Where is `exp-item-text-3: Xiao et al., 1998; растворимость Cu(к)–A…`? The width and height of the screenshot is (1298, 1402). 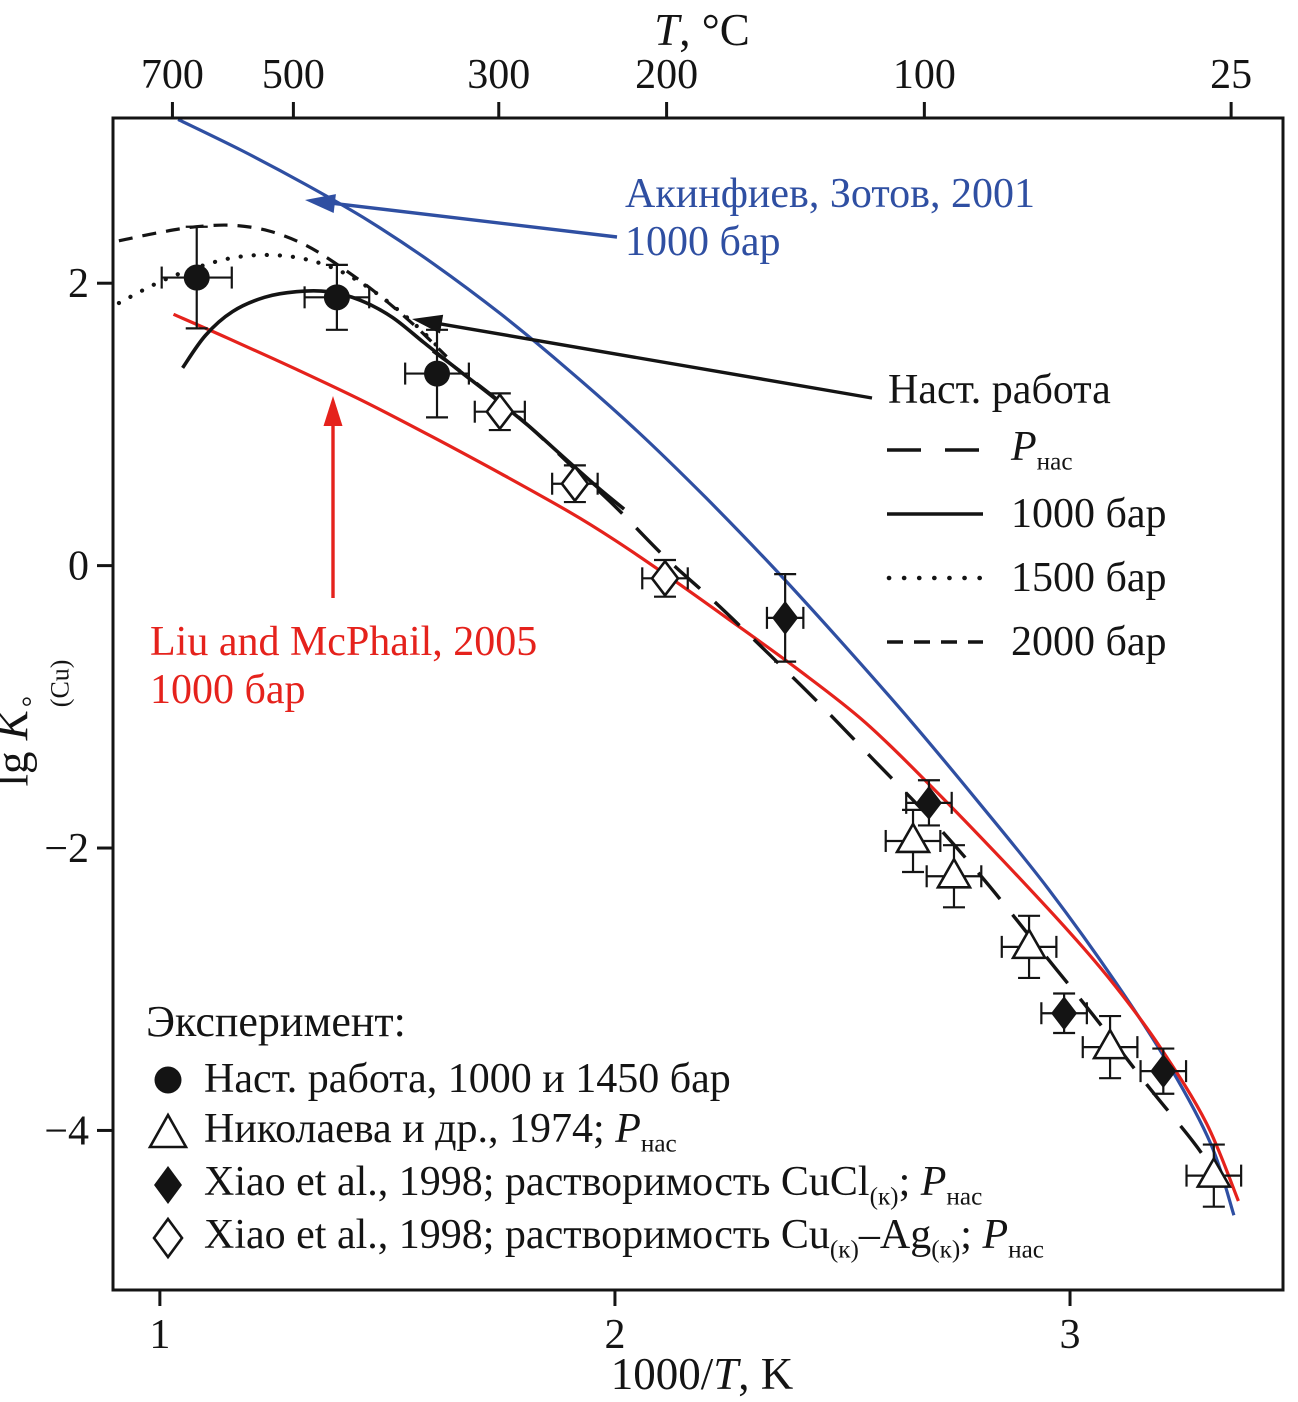 exp-item-text-3: Xiao et al., 1998; растворимость Cu(к)–A… is located at coordinates (624, 1237).